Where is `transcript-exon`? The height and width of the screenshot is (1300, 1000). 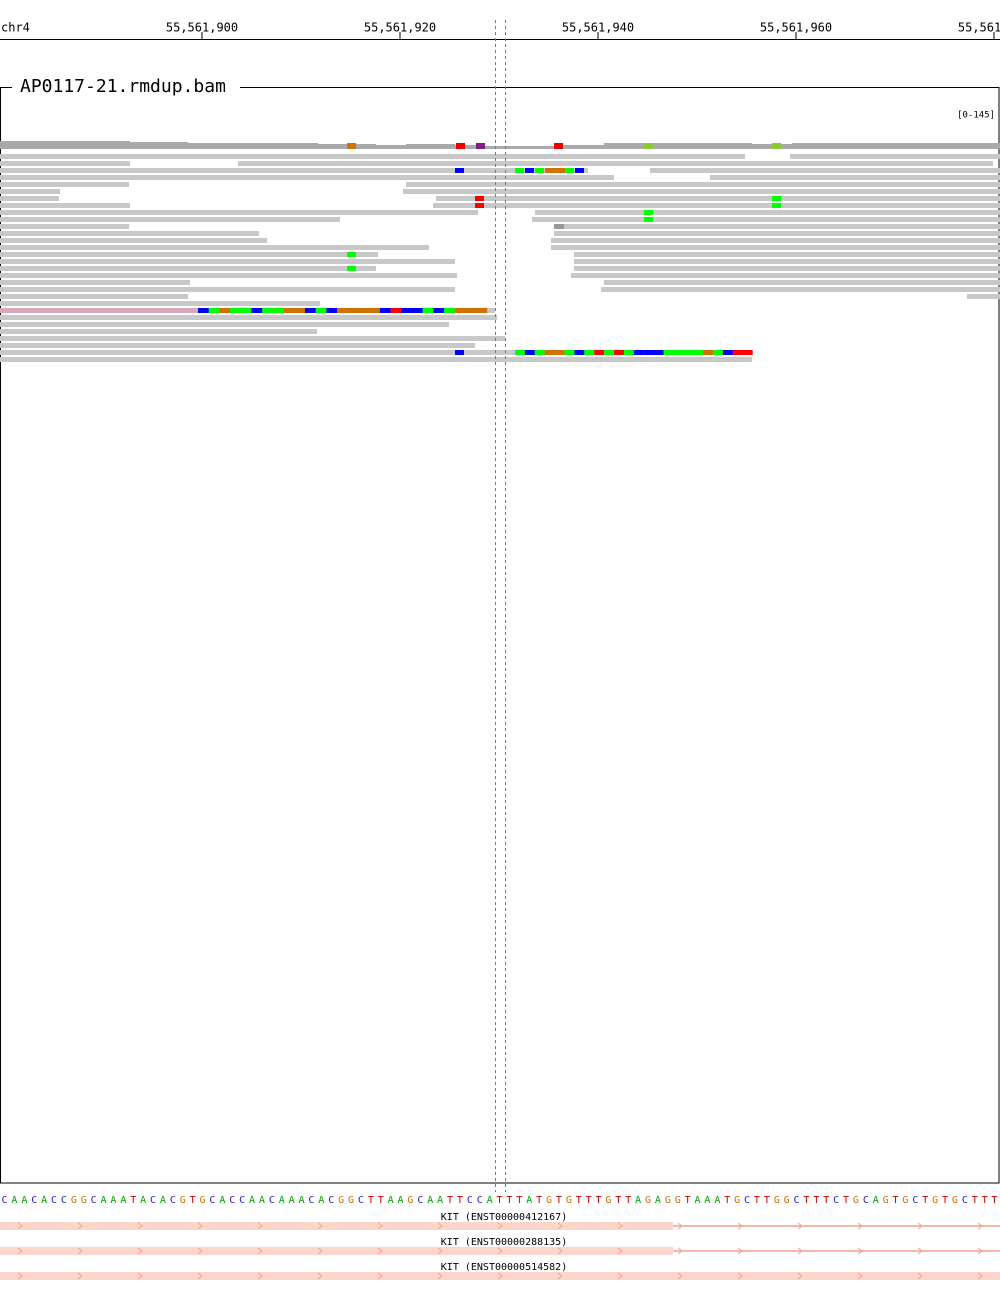 transcript-exon is located at coordinates (500, 1276).